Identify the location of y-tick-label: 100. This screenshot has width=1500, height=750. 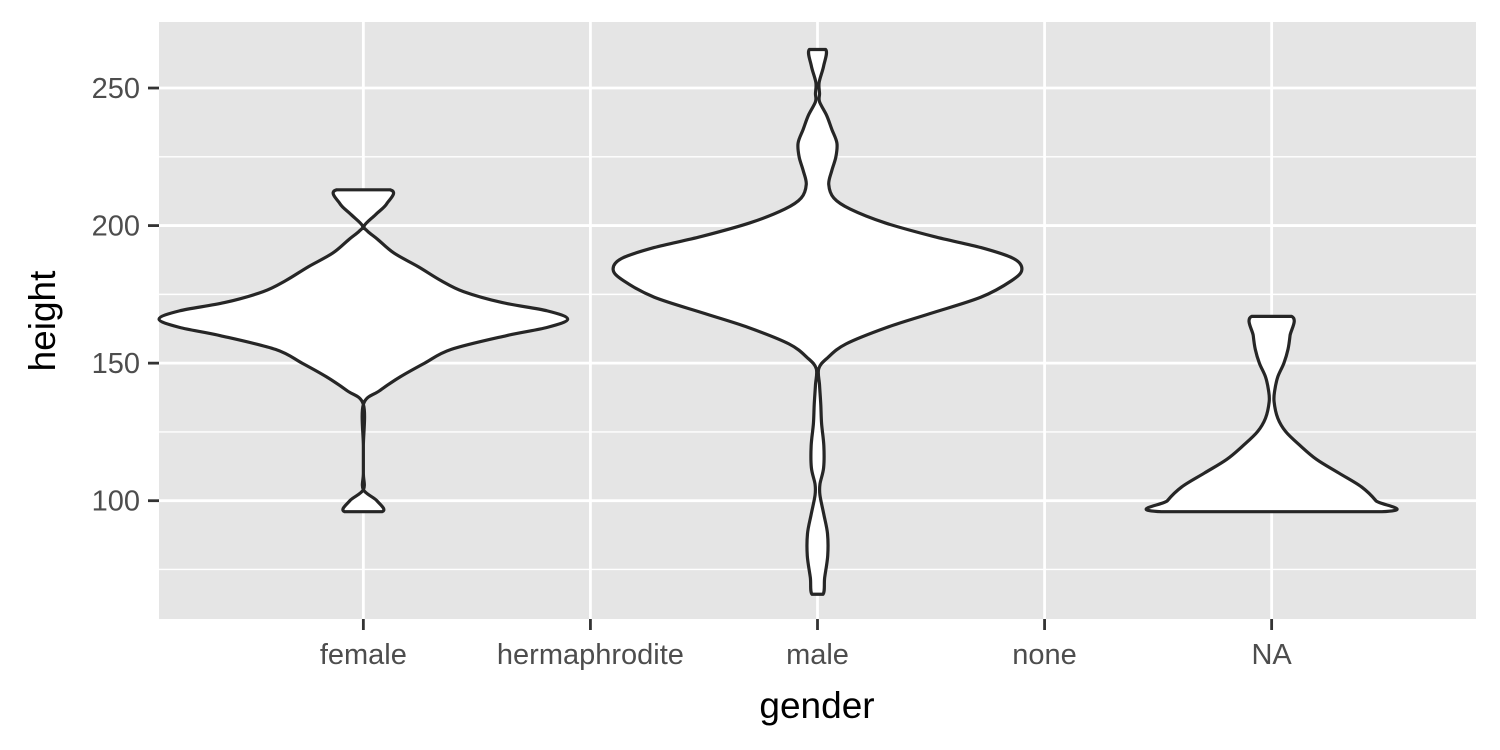
(116, 502).